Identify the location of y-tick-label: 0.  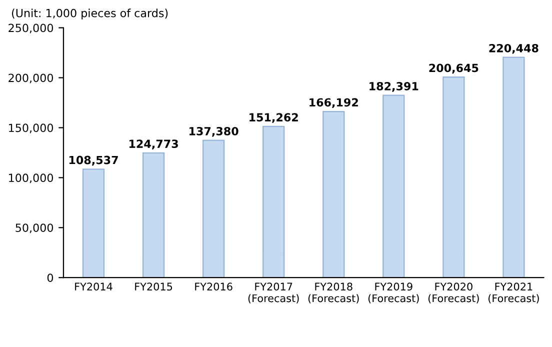
(50, 278).